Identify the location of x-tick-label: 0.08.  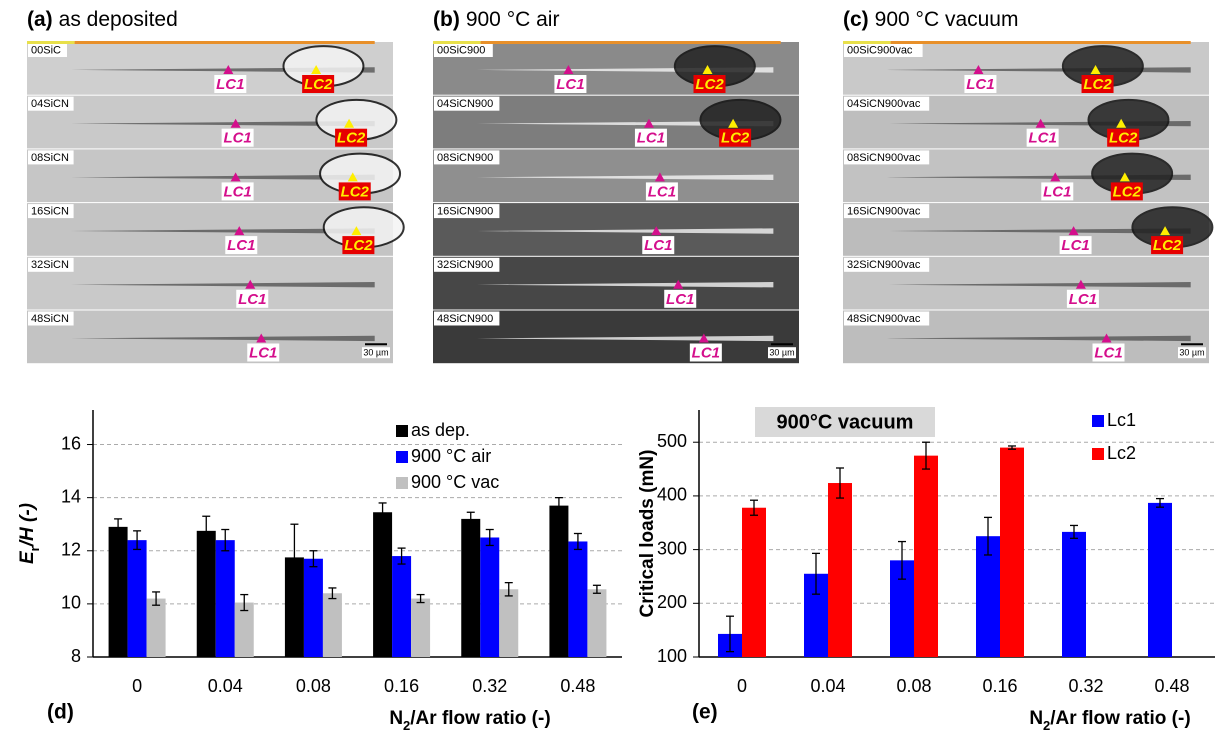
(913, 686).